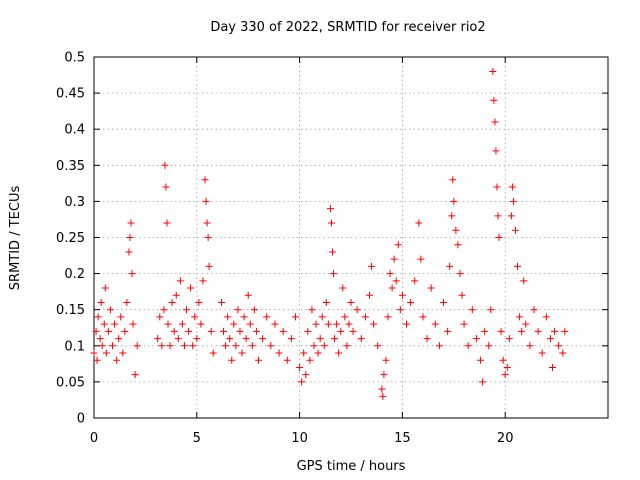  What do you see at coordinates (70, 310) in the screenshot?
I see `y-tick-label: 0.15` at bounding box center [70, 310].